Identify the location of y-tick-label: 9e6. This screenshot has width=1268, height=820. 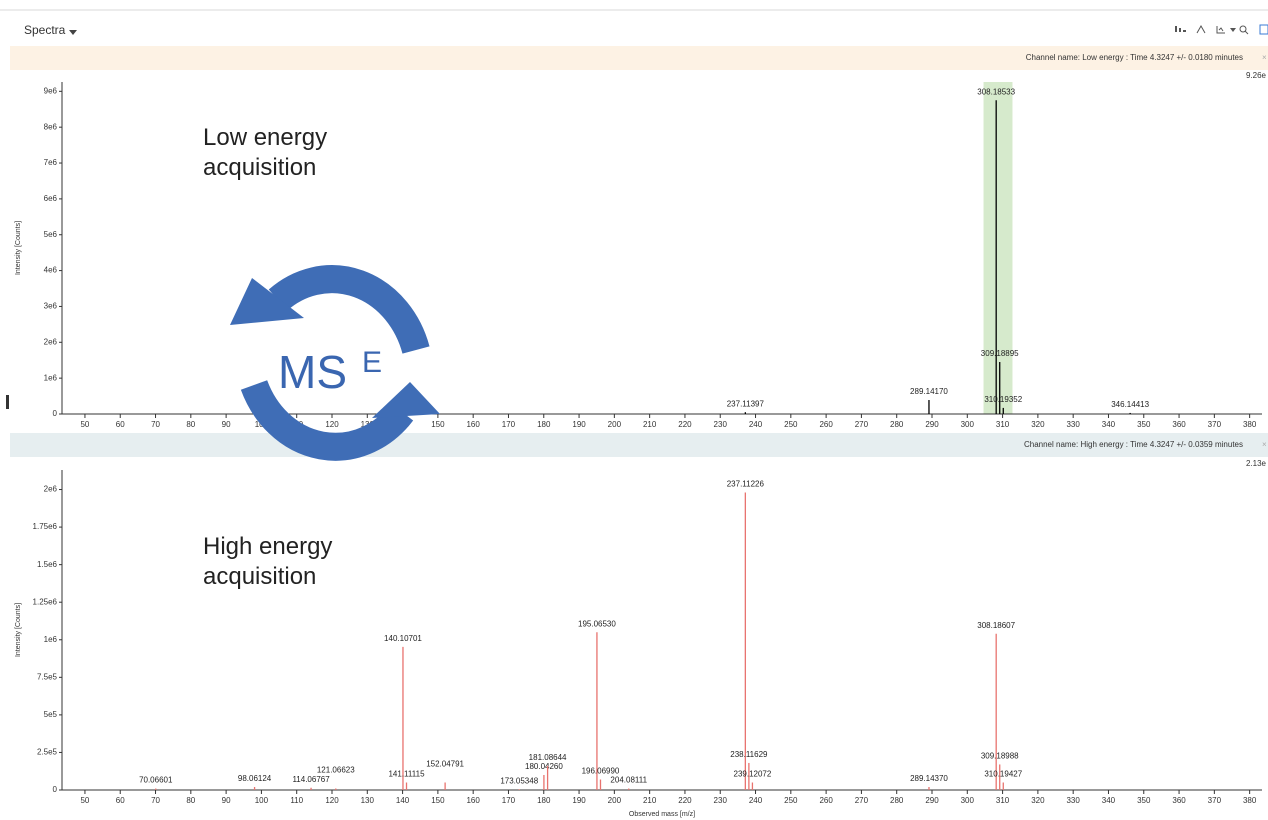
(51, 90).